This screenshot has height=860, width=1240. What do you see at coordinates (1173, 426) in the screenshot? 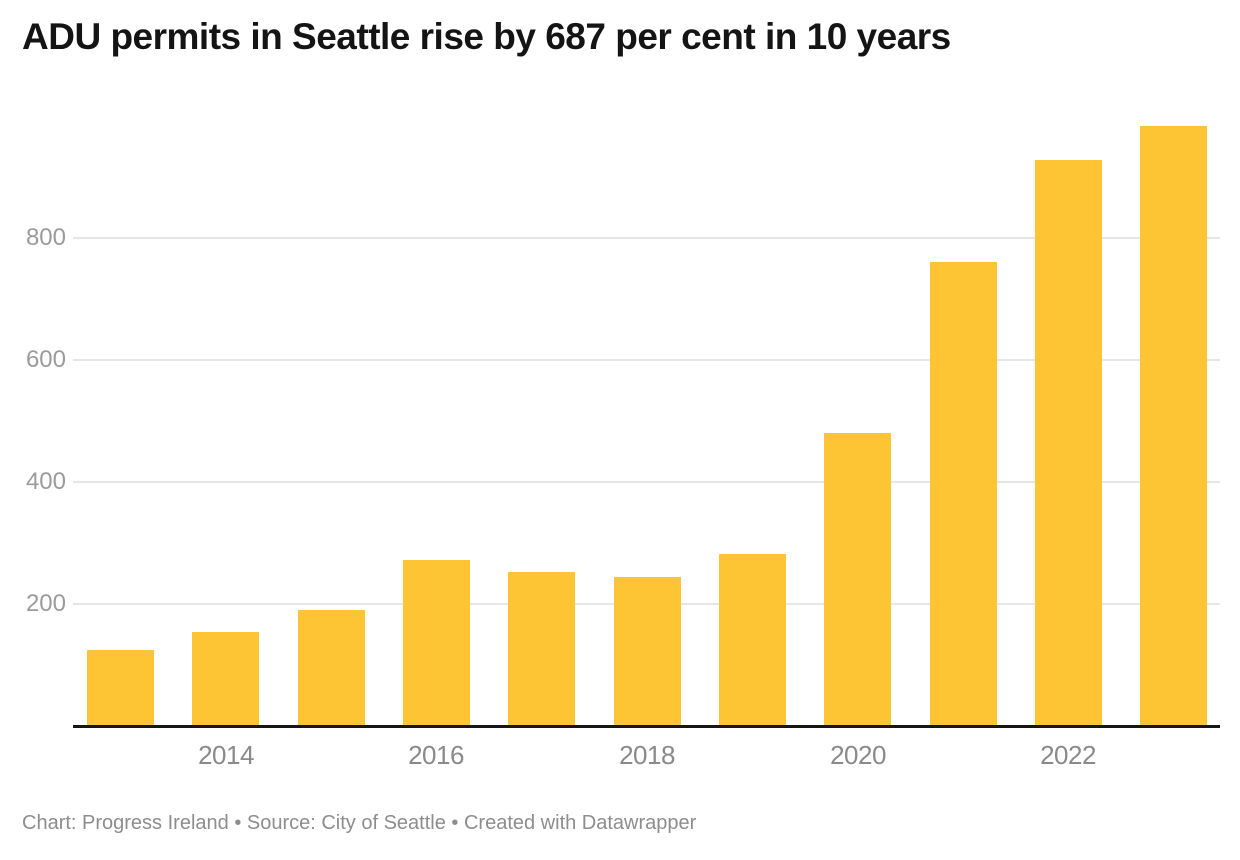
I see `bar-2023` at bounding box center [1173, 426].